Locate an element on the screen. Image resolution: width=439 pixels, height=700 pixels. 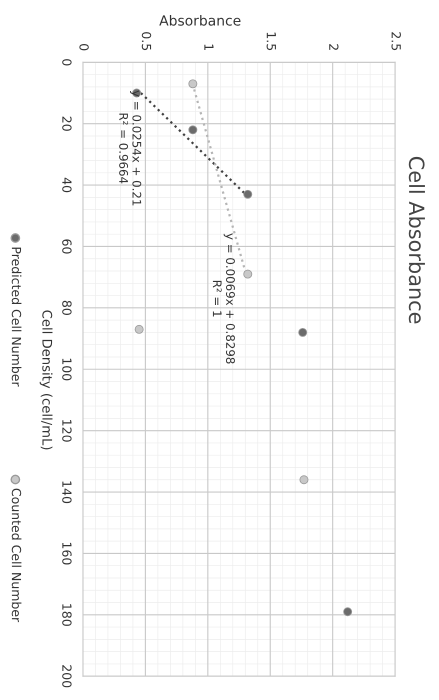
y-tick-label: 80 is located at coordinates (67, 307).